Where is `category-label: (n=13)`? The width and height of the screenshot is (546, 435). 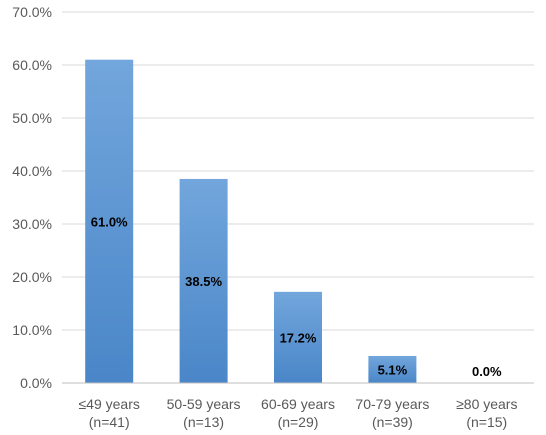
category-label: (n=13) is located at coordinates (203, 422).